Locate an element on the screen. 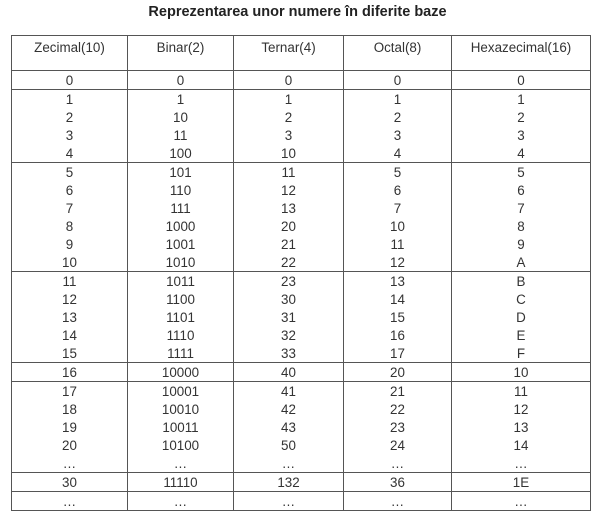 The width and height of the screenshot is (595, 511). cell-octal: 6 is located at coordinates (397, 190).